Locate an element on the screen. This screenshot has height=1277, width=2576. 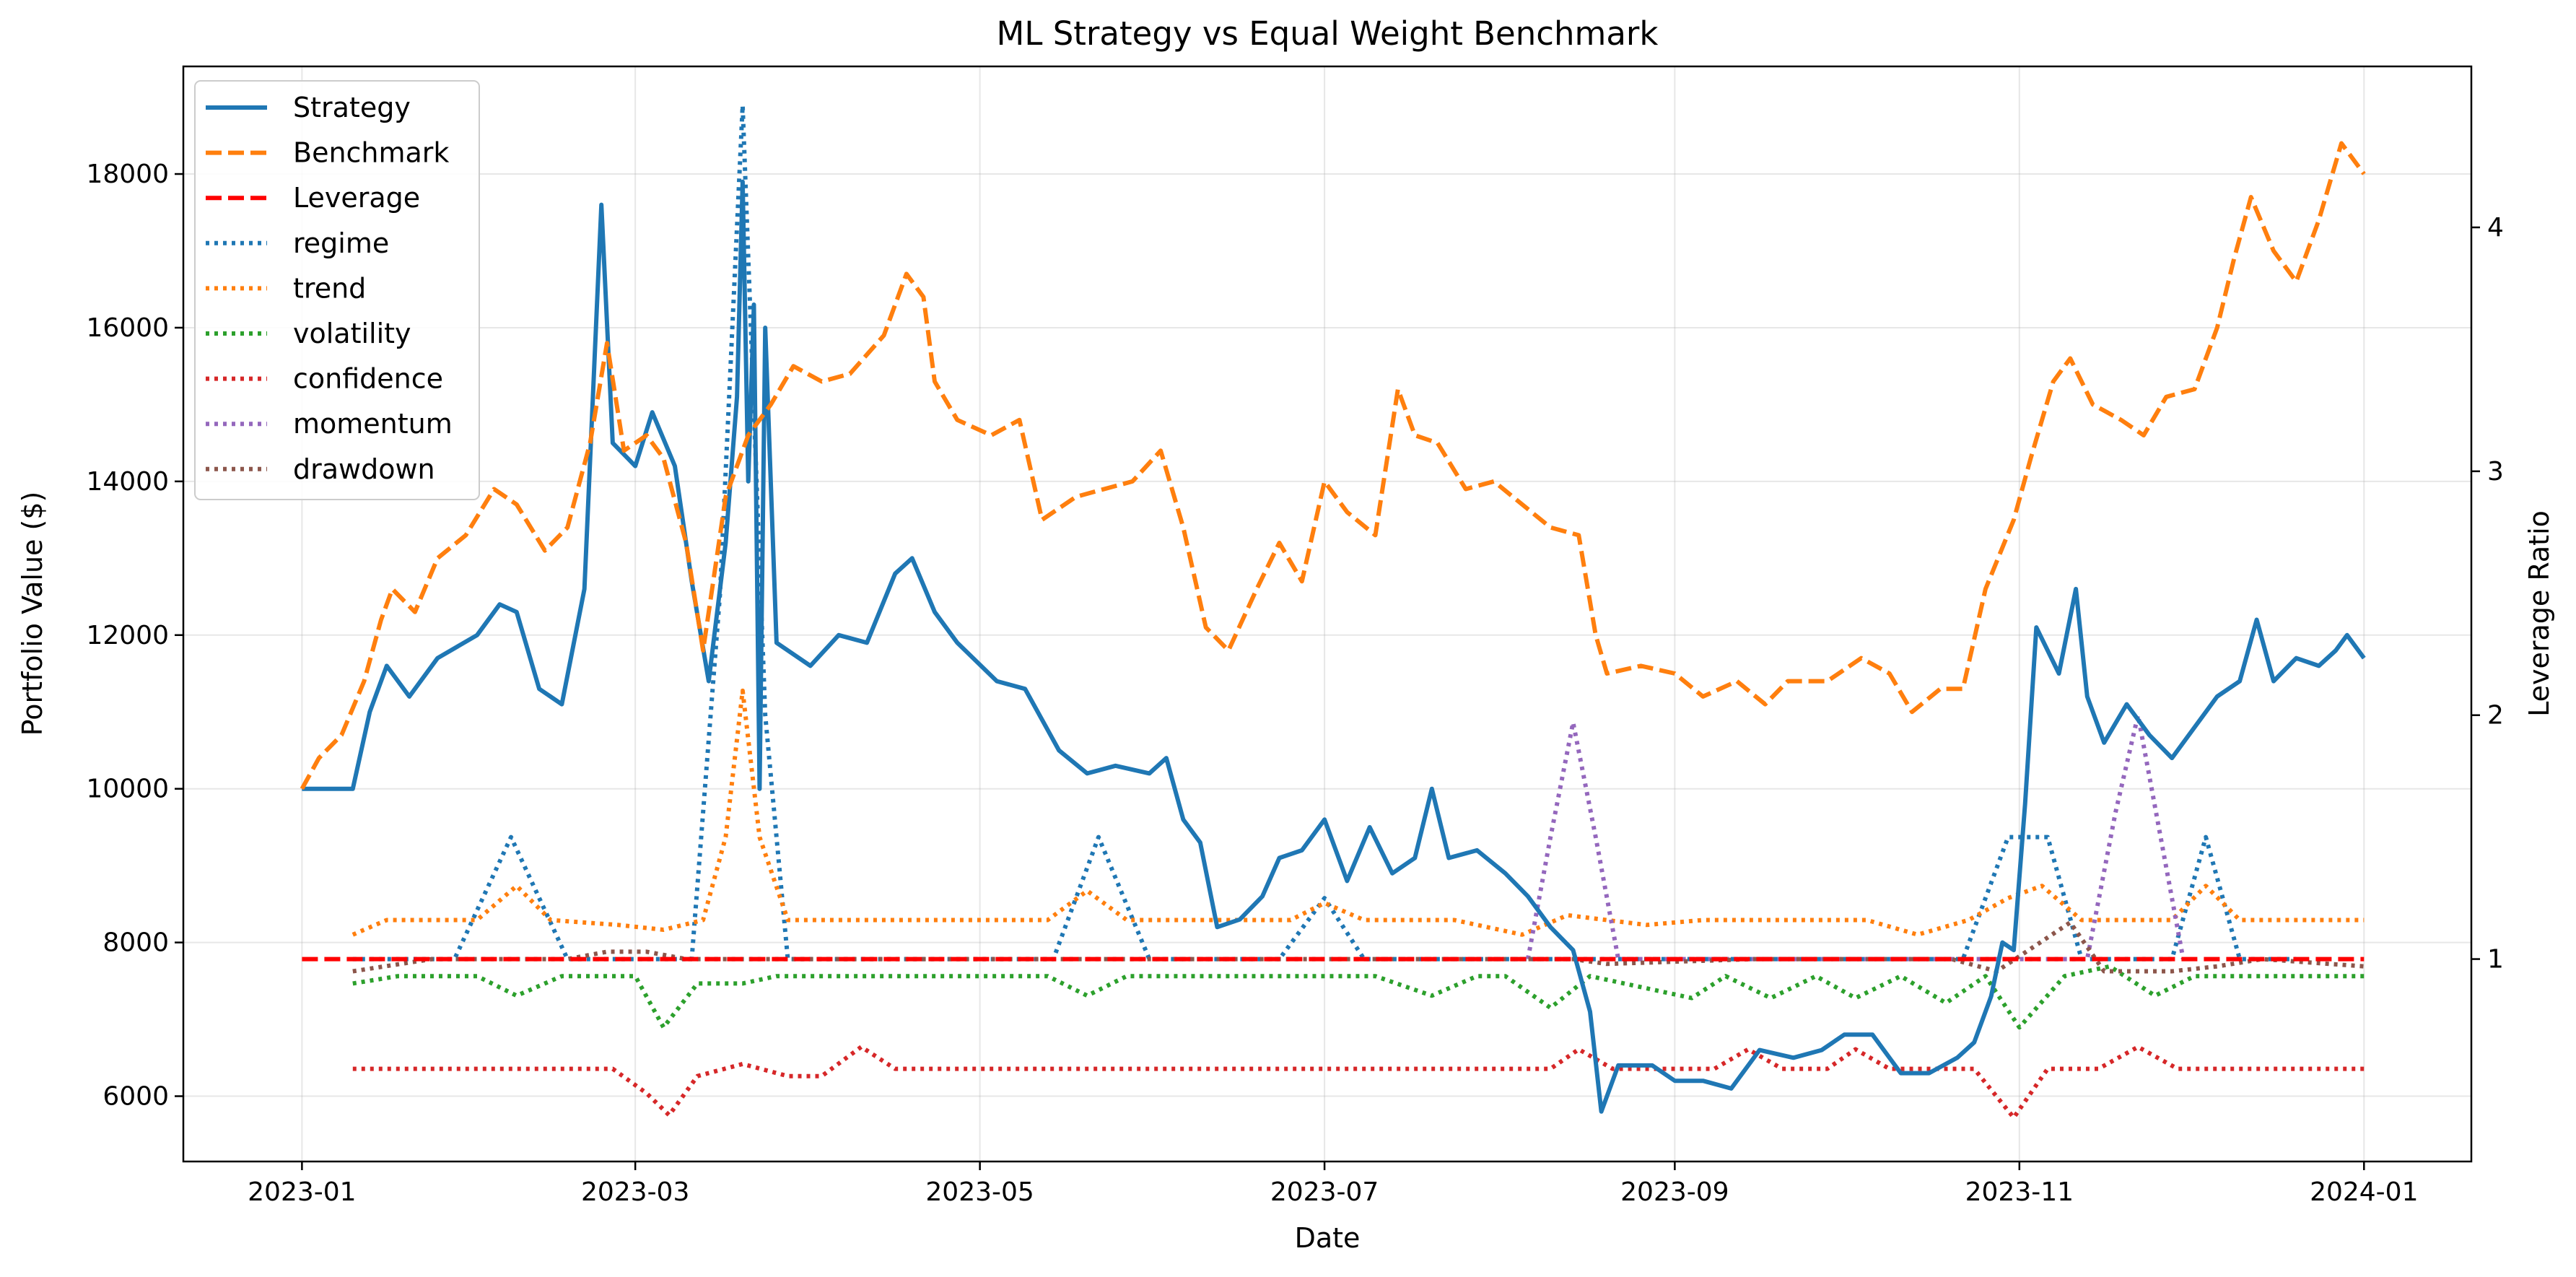
x-tick-label: 2023-01 is located at coordinates (302, 1192).